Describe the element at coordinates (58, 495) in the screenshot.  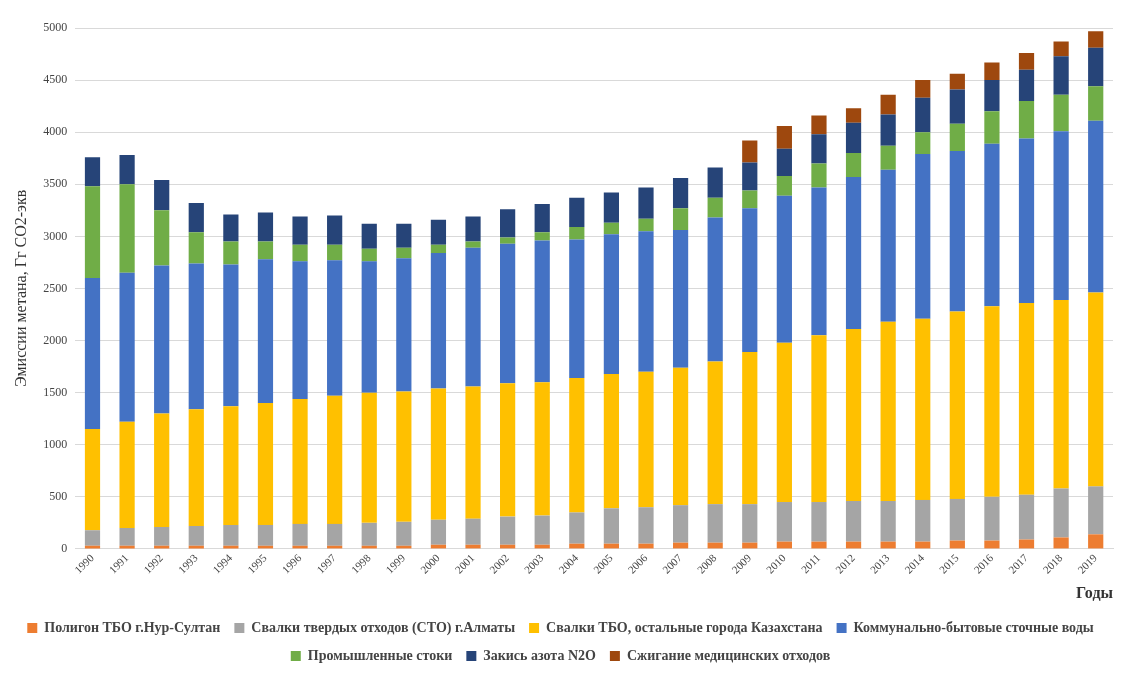
I see `y-tick-label: 500` at that location.